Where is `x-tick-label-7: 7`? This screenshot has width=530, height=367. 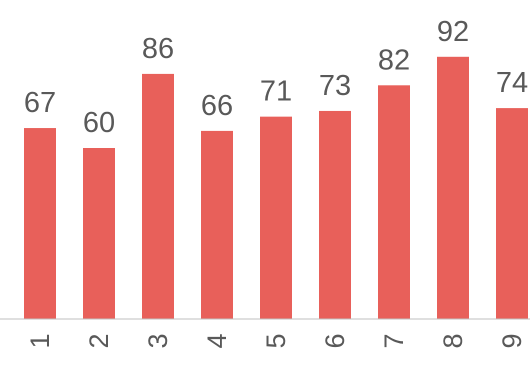
x-tick-label-7: 7 is located at coordinates (394, 340).